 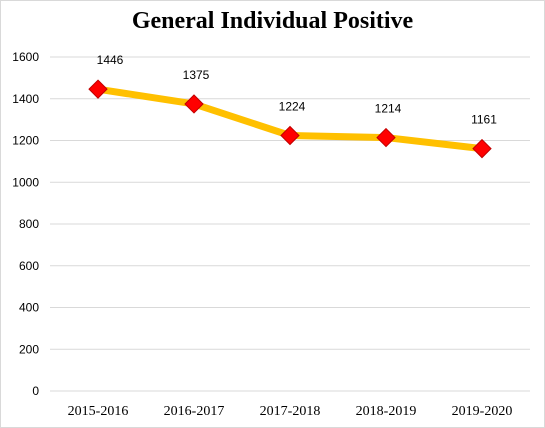 I want to click on y-tick-label: 600, so click(x=29, y=266).